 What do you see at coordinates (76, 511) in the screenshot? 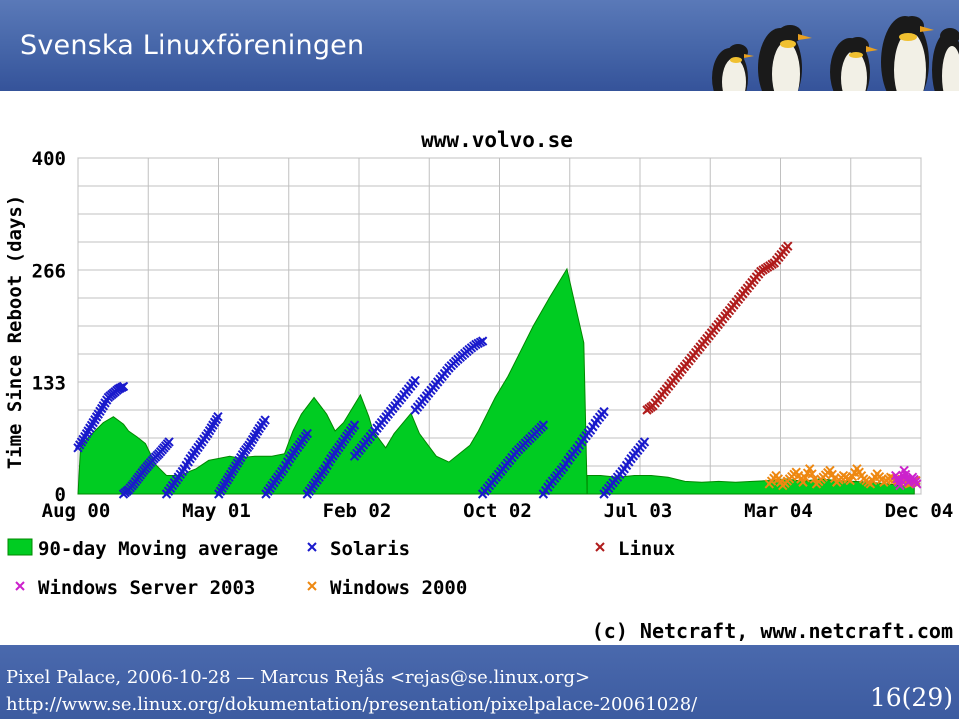
I see `x-tick-label: Aug 00` at bounding box center [76, 511].